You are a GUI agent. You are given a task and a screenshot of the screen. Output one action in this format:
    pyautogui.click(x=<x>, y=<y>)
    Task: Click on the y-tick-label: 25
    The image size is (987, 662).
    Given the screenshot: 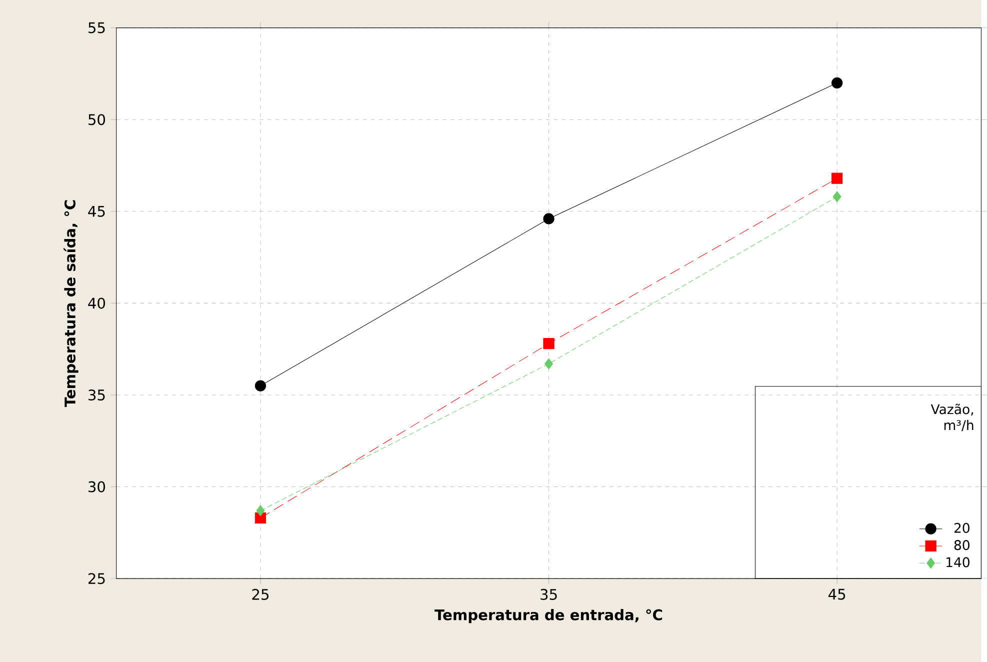 What is the action you would take?
    pyautogui.click(x=96, y=578)
    